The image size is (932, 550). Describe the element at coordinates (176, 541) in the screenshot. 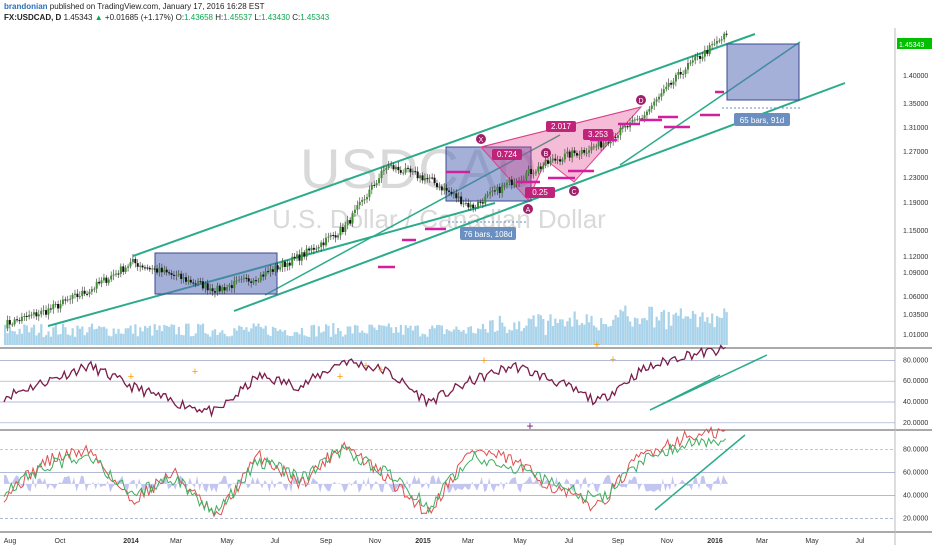

I see `x-tick-label: Mar` at that location.